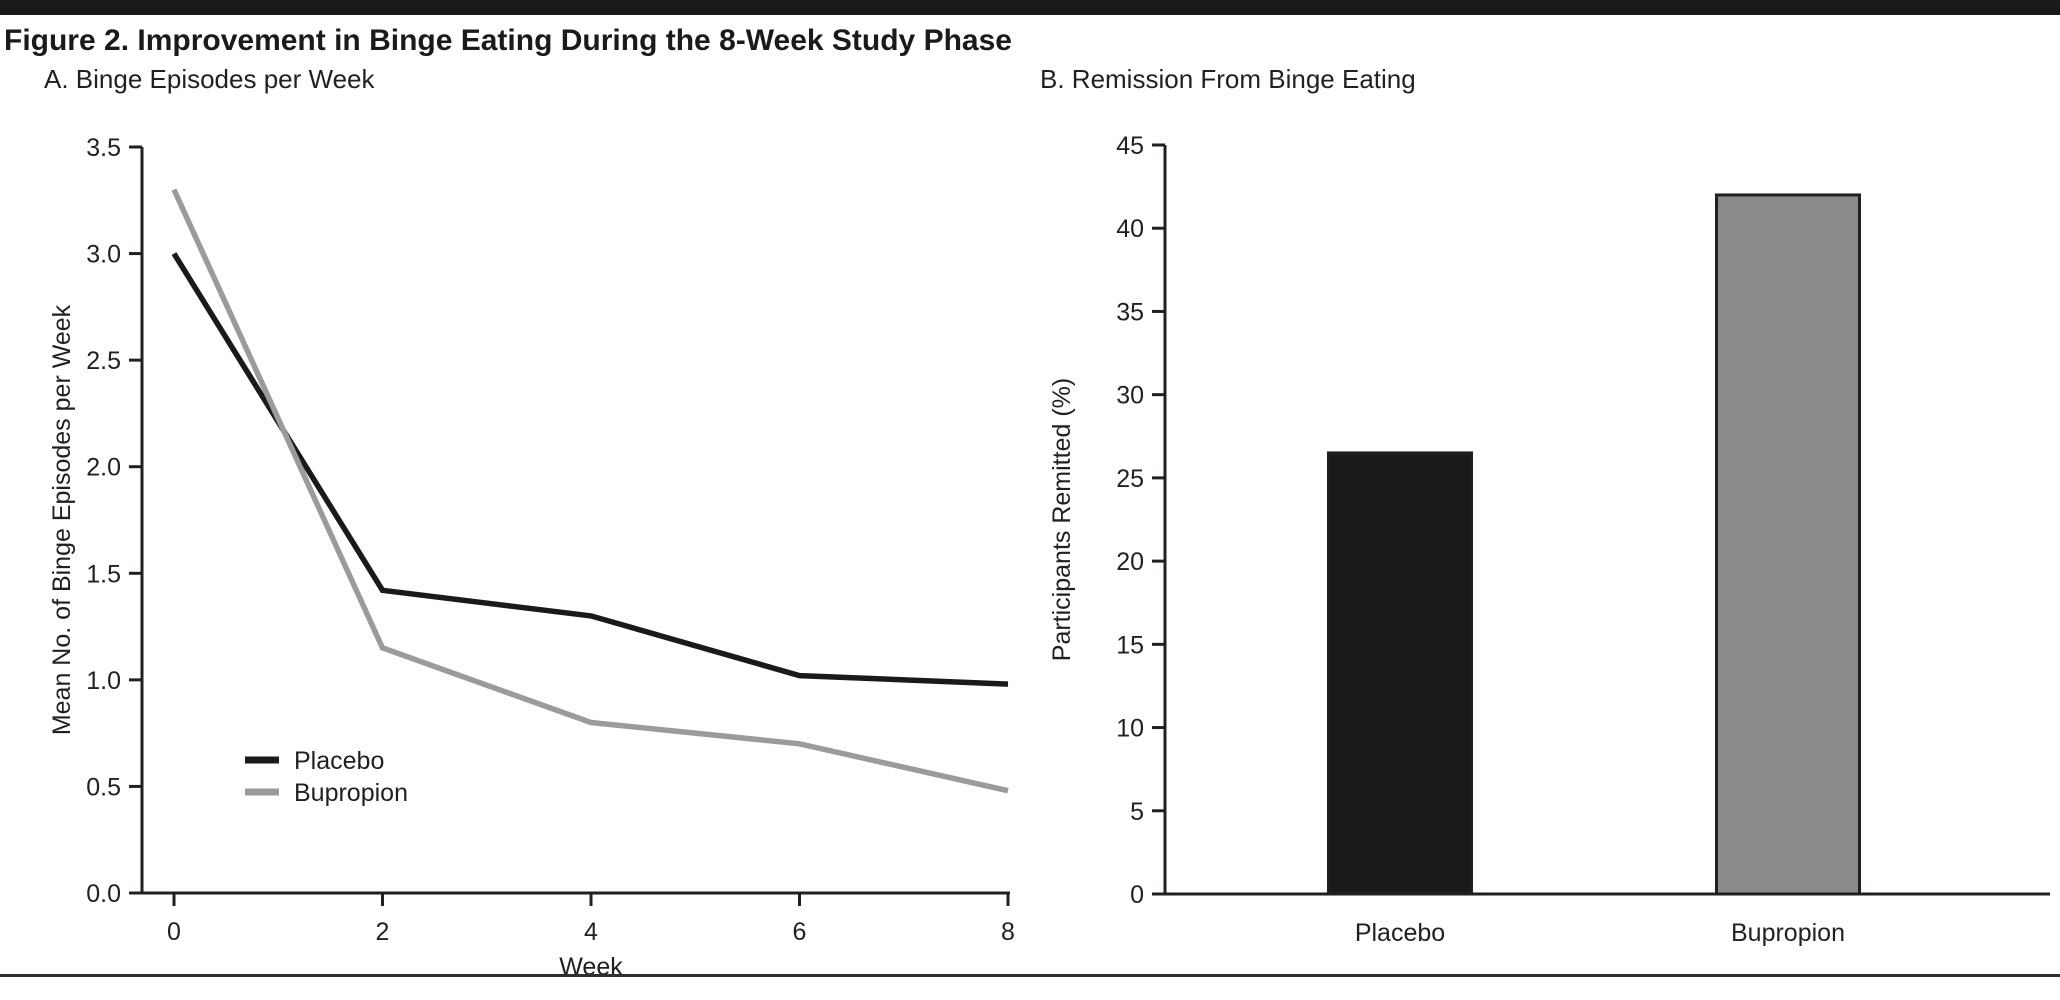  I want to click on y-tick-label: 0.5, so click(103, 787).